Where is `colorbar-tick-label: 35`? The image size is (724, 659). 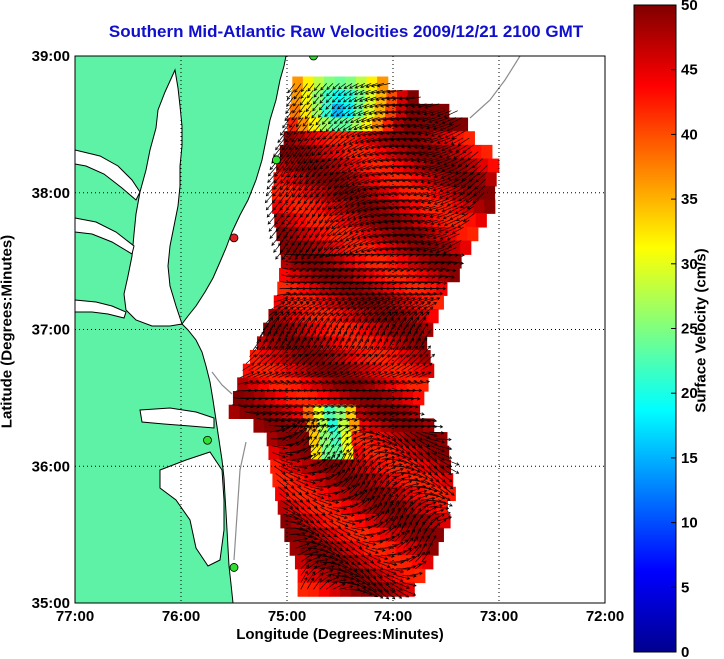
colorbar-tick-label: 35 is located at coordinates (689, 199).